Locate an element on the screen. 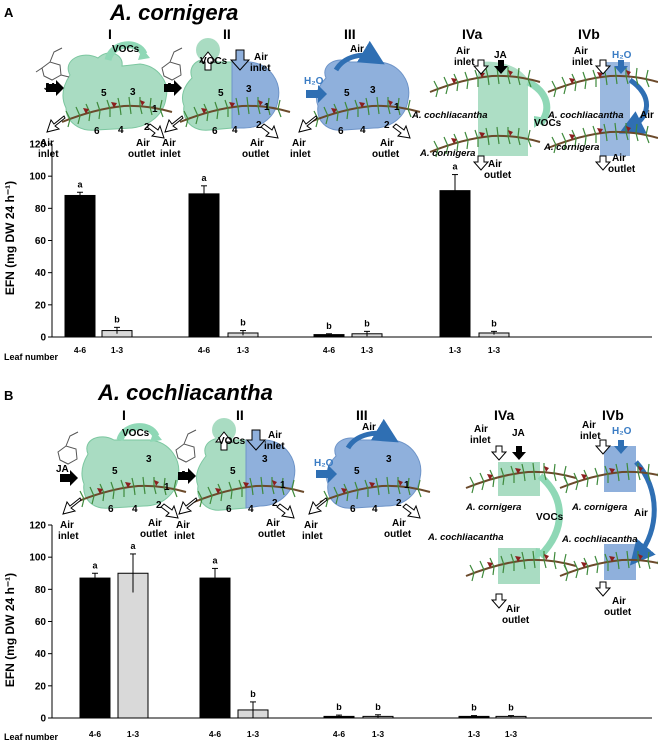 This screenshot has width=658, height=745. panel-a-title: A. cornigera is located at coordinates (173, 12).